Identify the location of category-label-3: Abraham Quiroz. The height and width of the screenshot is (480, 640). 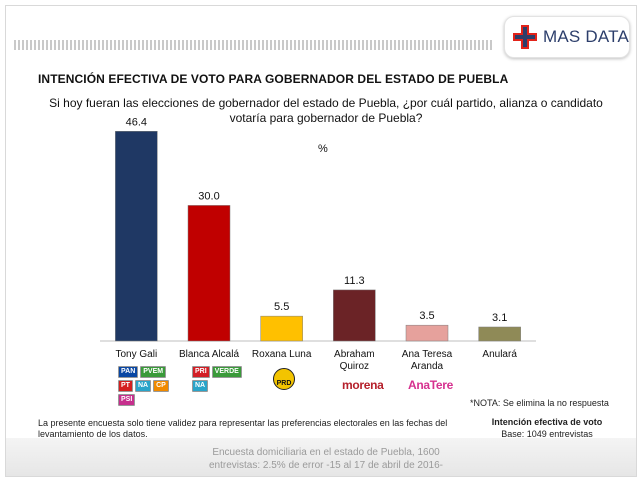
(354, 360).